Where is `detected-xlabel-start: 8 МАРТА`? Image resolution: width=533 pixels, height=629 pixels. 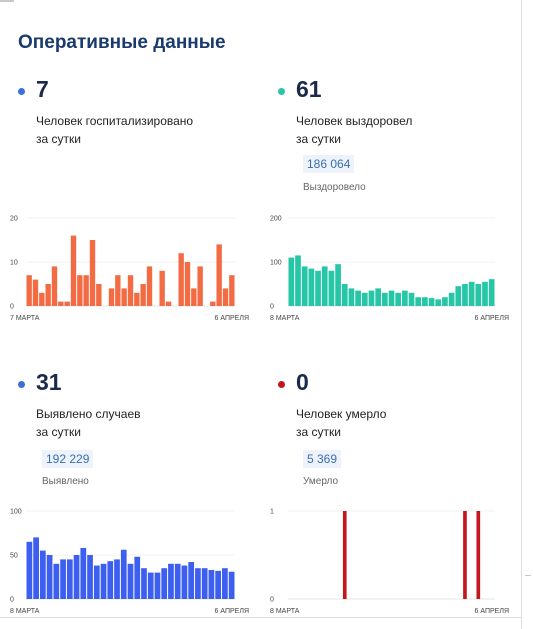 detected-xlabel-start: 8 МАРТА is located at coordinates (25, 611).